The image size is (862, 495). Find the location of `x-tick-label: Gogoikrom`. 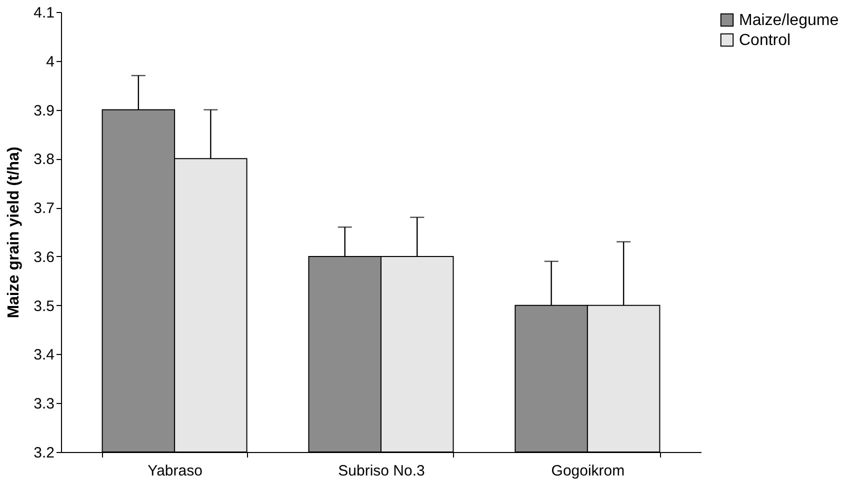

x-tick-label: Gogoikrom is located at coordinates (588, 471).